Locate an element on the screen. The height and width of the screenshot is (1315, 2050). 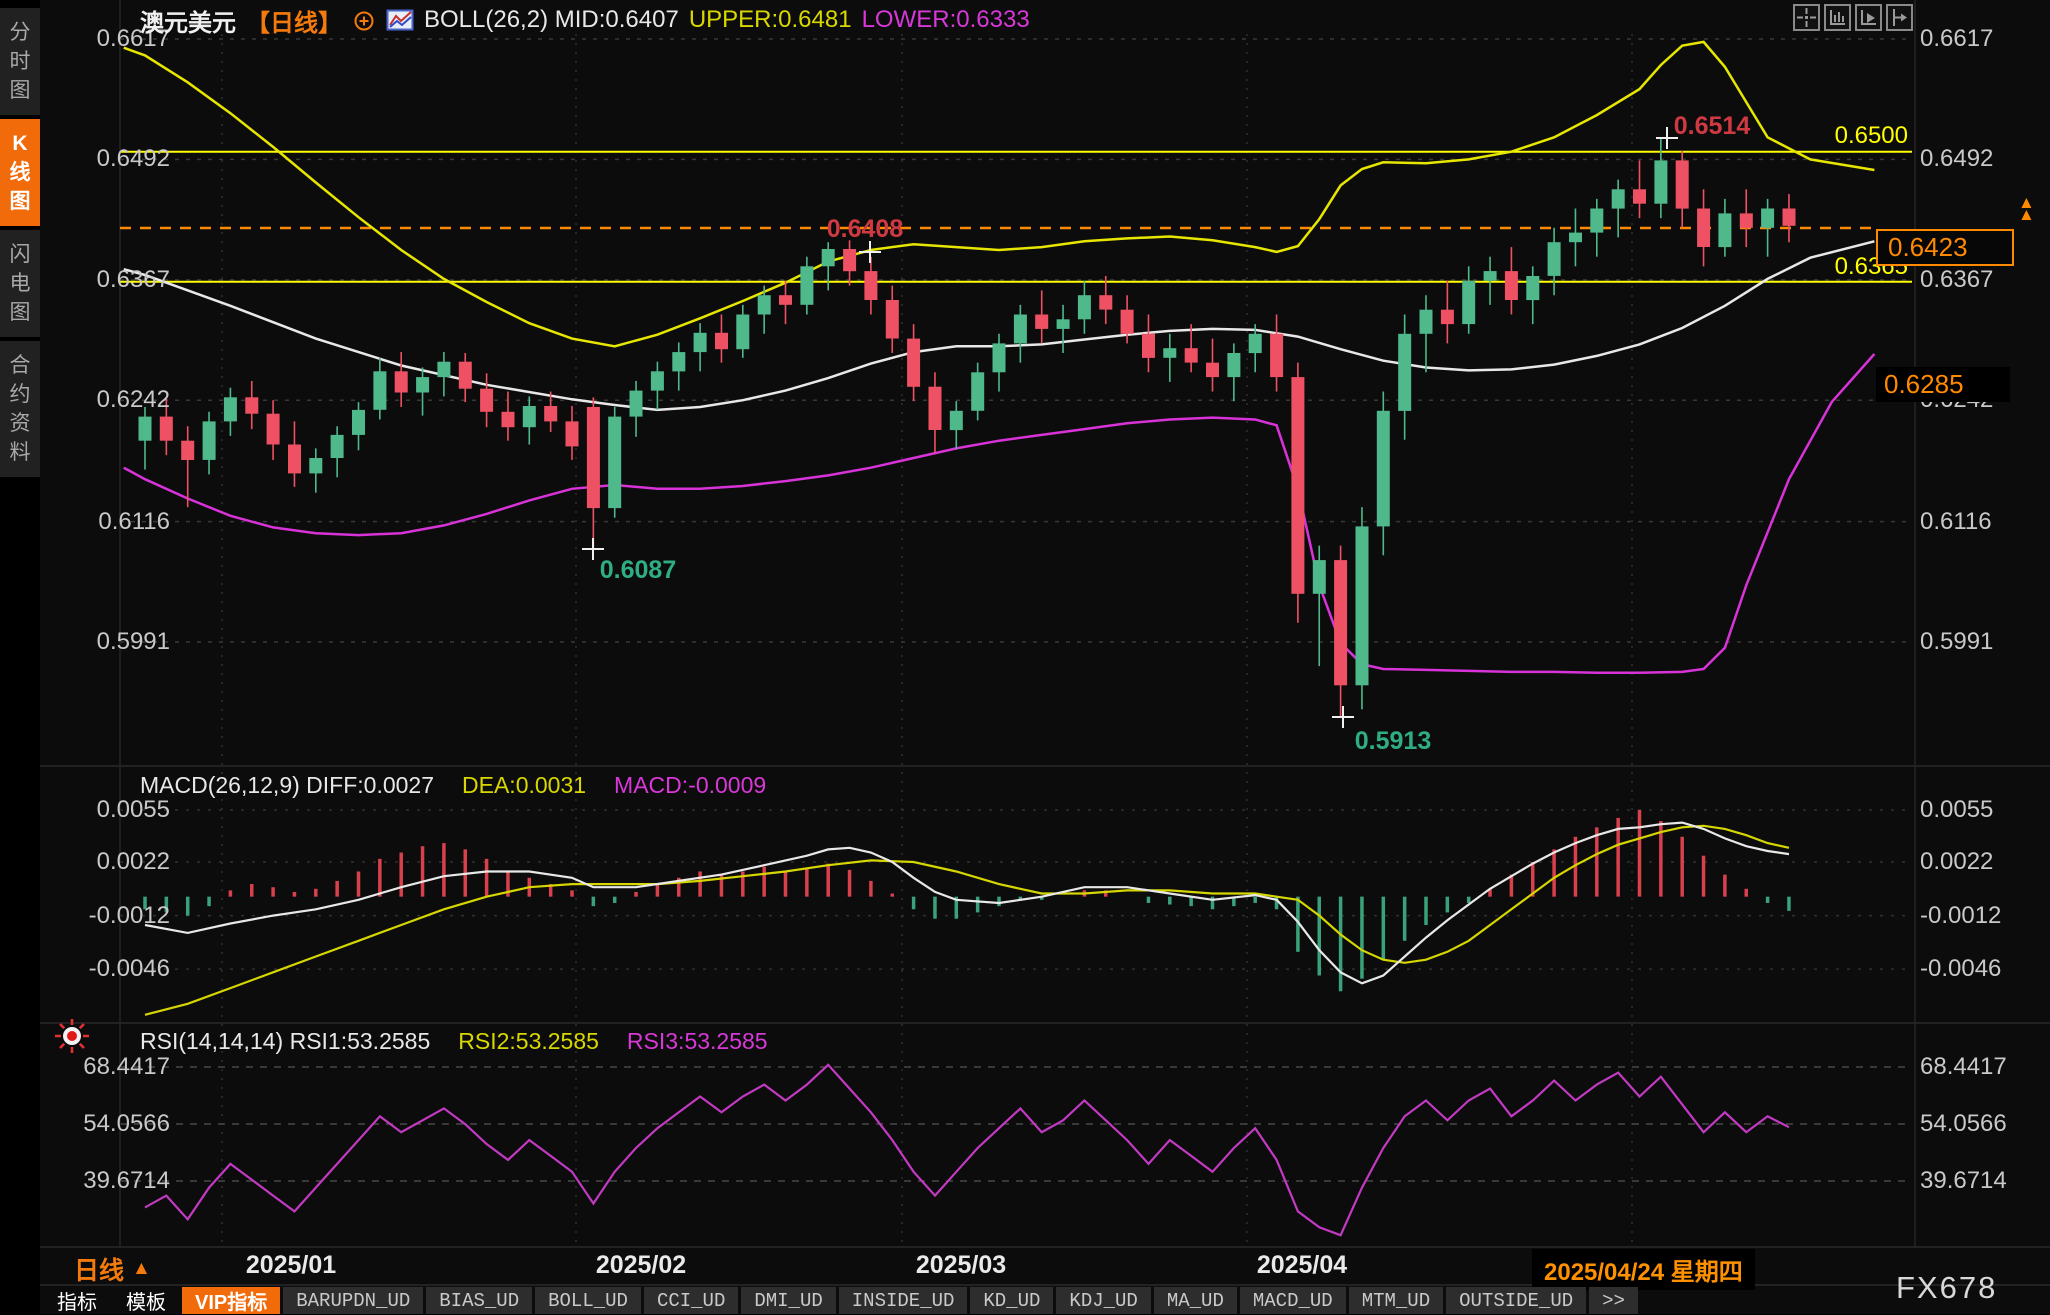
sidebar-item-label: 分时图 is located at coordinates (20, 61).